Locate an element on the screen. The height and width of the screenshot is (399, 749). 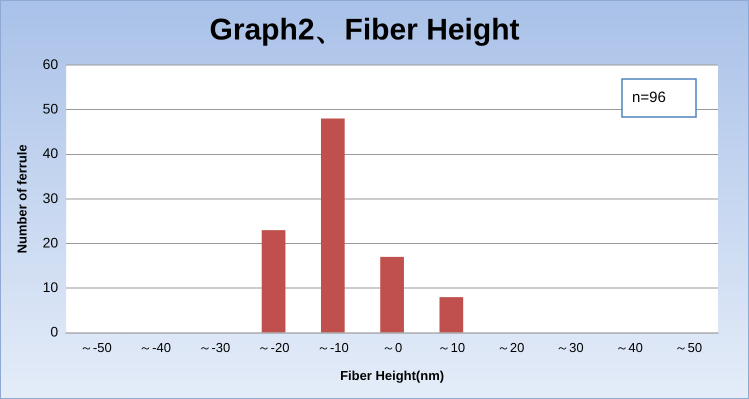
x-tick-label: ～-10 is located at coordinates (332, 348).